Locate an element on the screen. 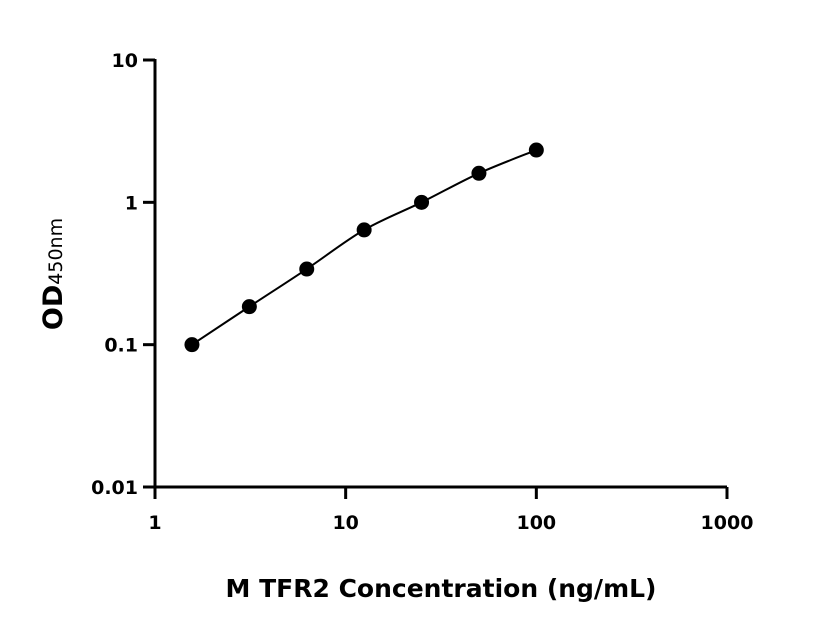  x-axis-label: M TFR2 Concentration (ng/mL) is located at coordinates (441, 588).